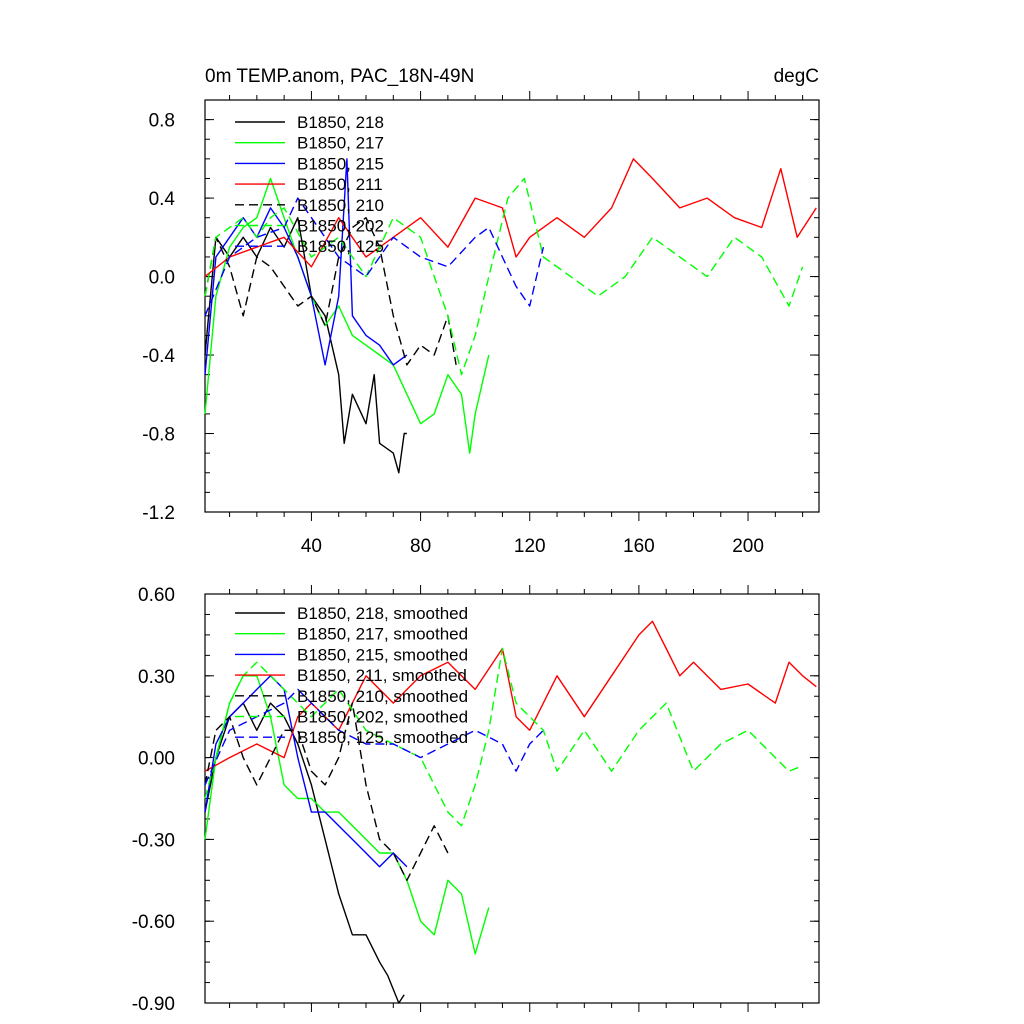 The width and height of the screenshot is (1024, 1024). I want to click on x-tick-label: 160, so click(639, 546).